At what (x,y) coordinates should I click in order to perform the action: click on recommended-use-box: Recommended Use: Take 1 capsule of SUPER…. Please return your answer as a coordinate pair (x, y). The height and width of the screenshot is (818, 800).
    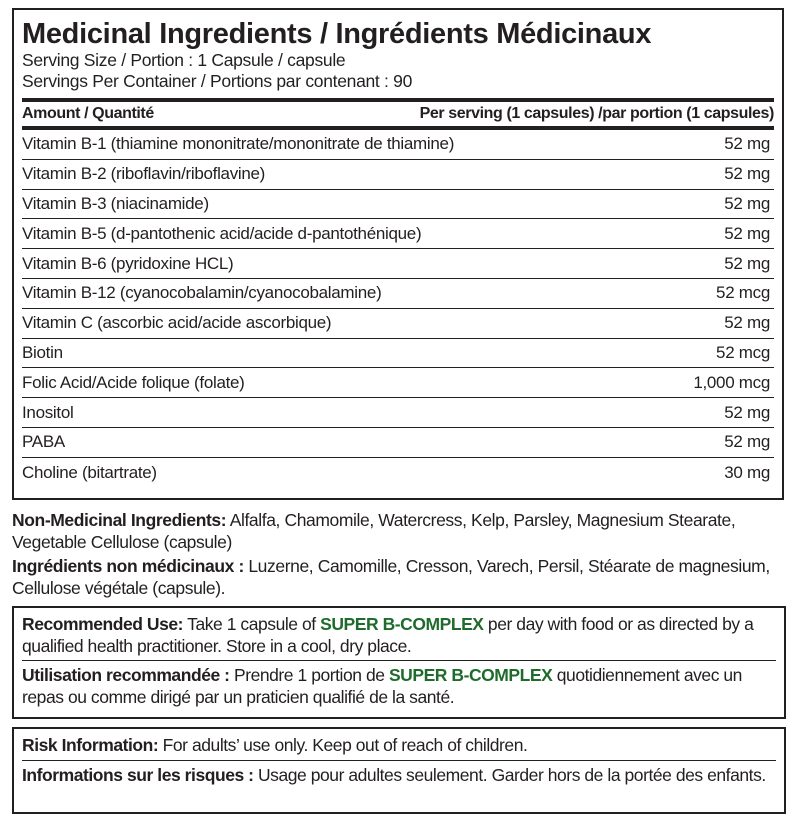
    Looking at the image, I should click on (399, 662).